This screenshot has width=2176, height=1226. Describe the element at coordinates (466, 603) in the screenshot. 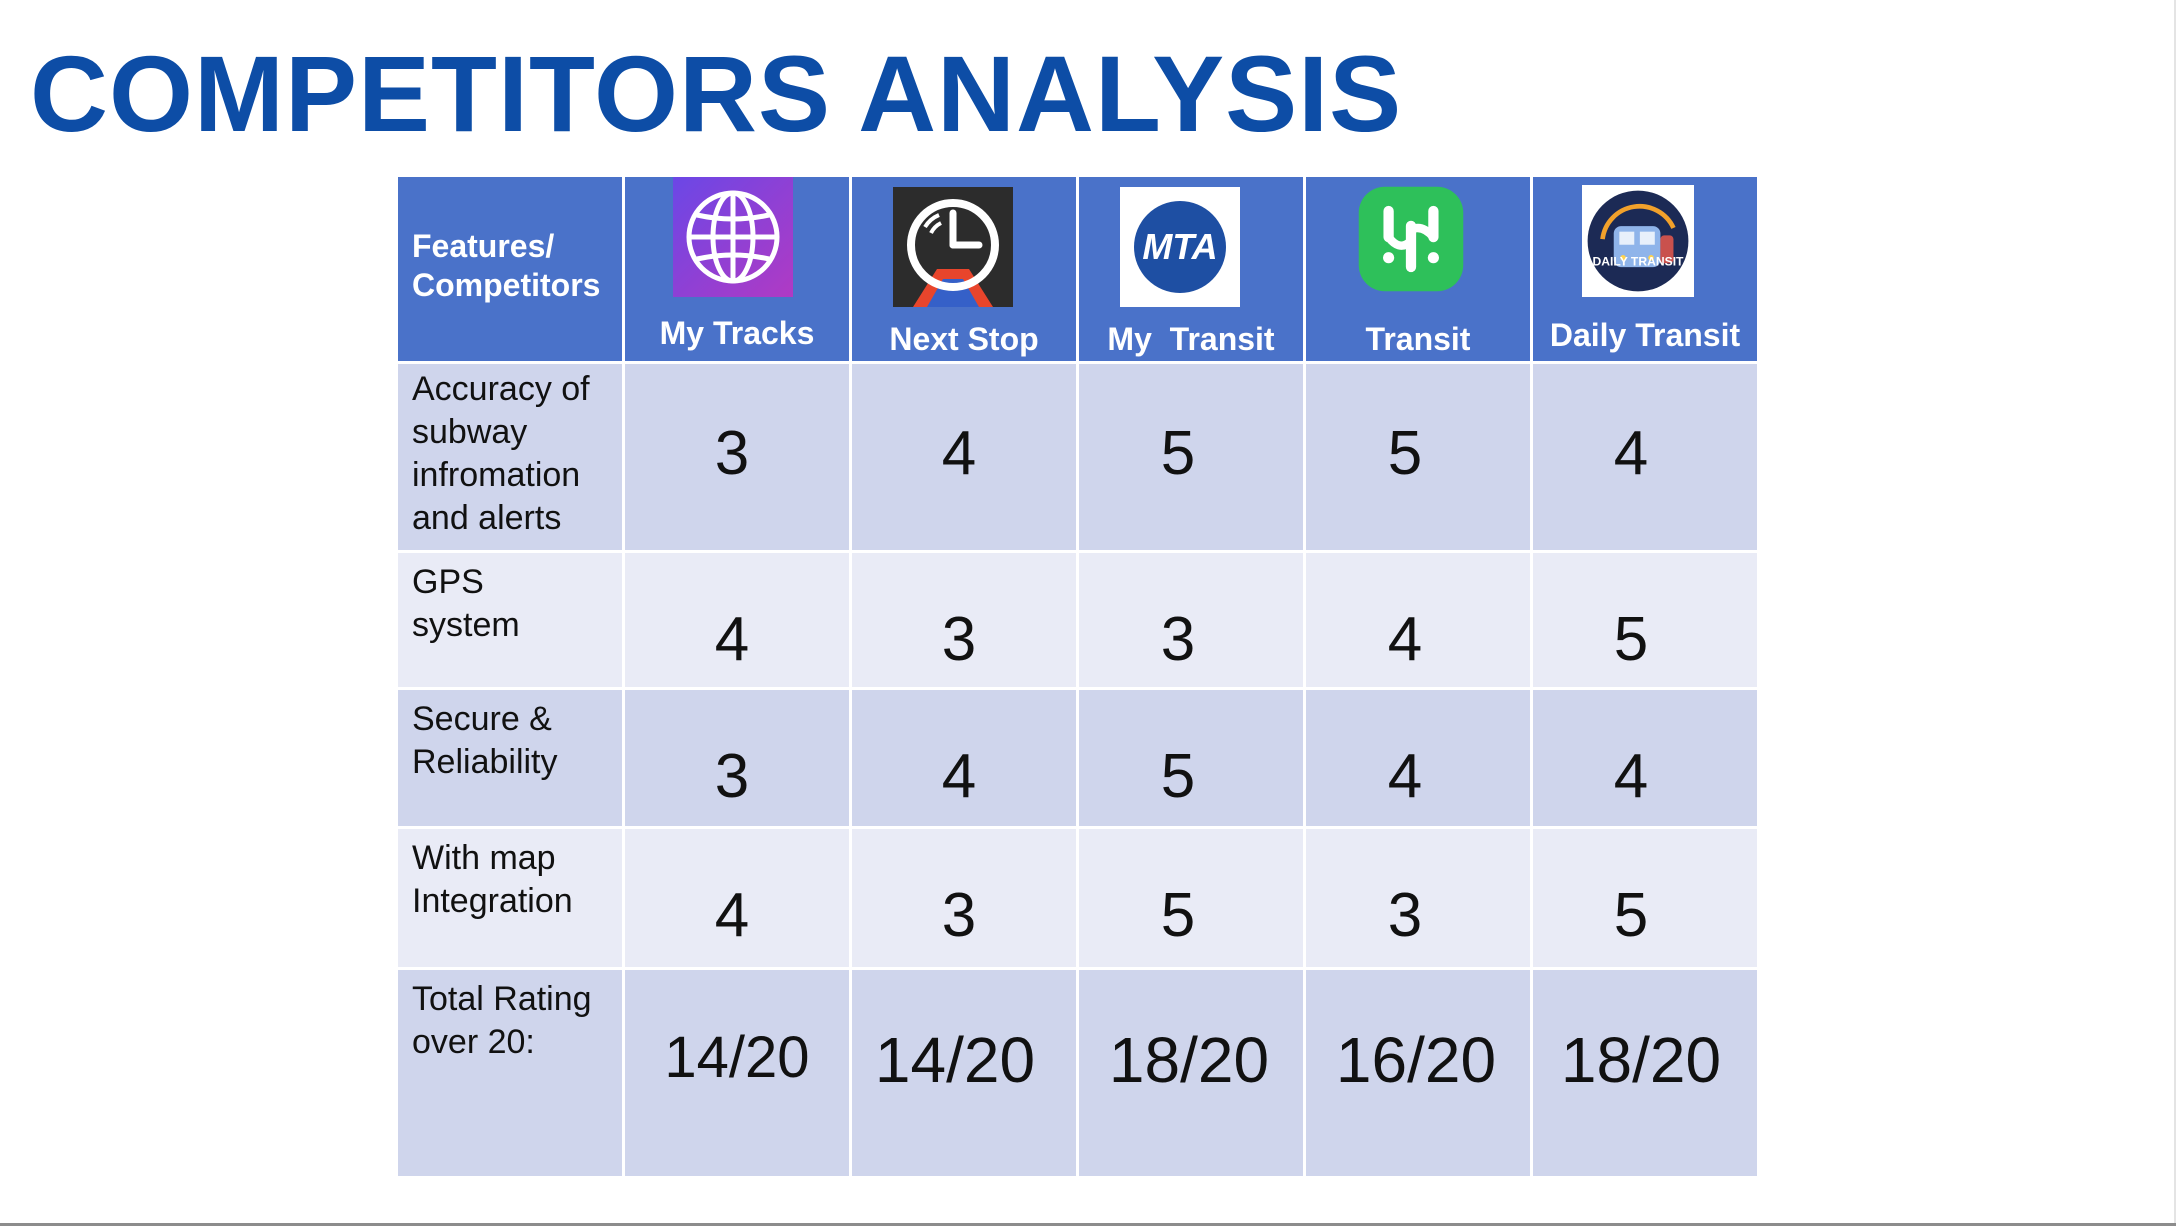

I see `feature-label: GPS system` at that location.